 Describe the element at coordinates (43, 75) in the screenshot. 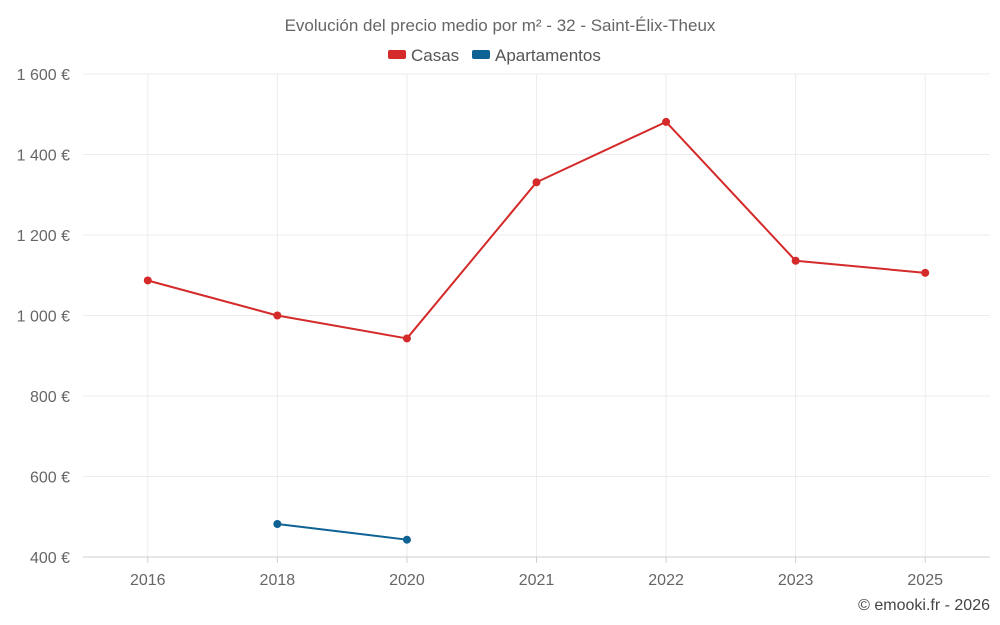

I see `y-tick-label: 1 600 €` at that location.